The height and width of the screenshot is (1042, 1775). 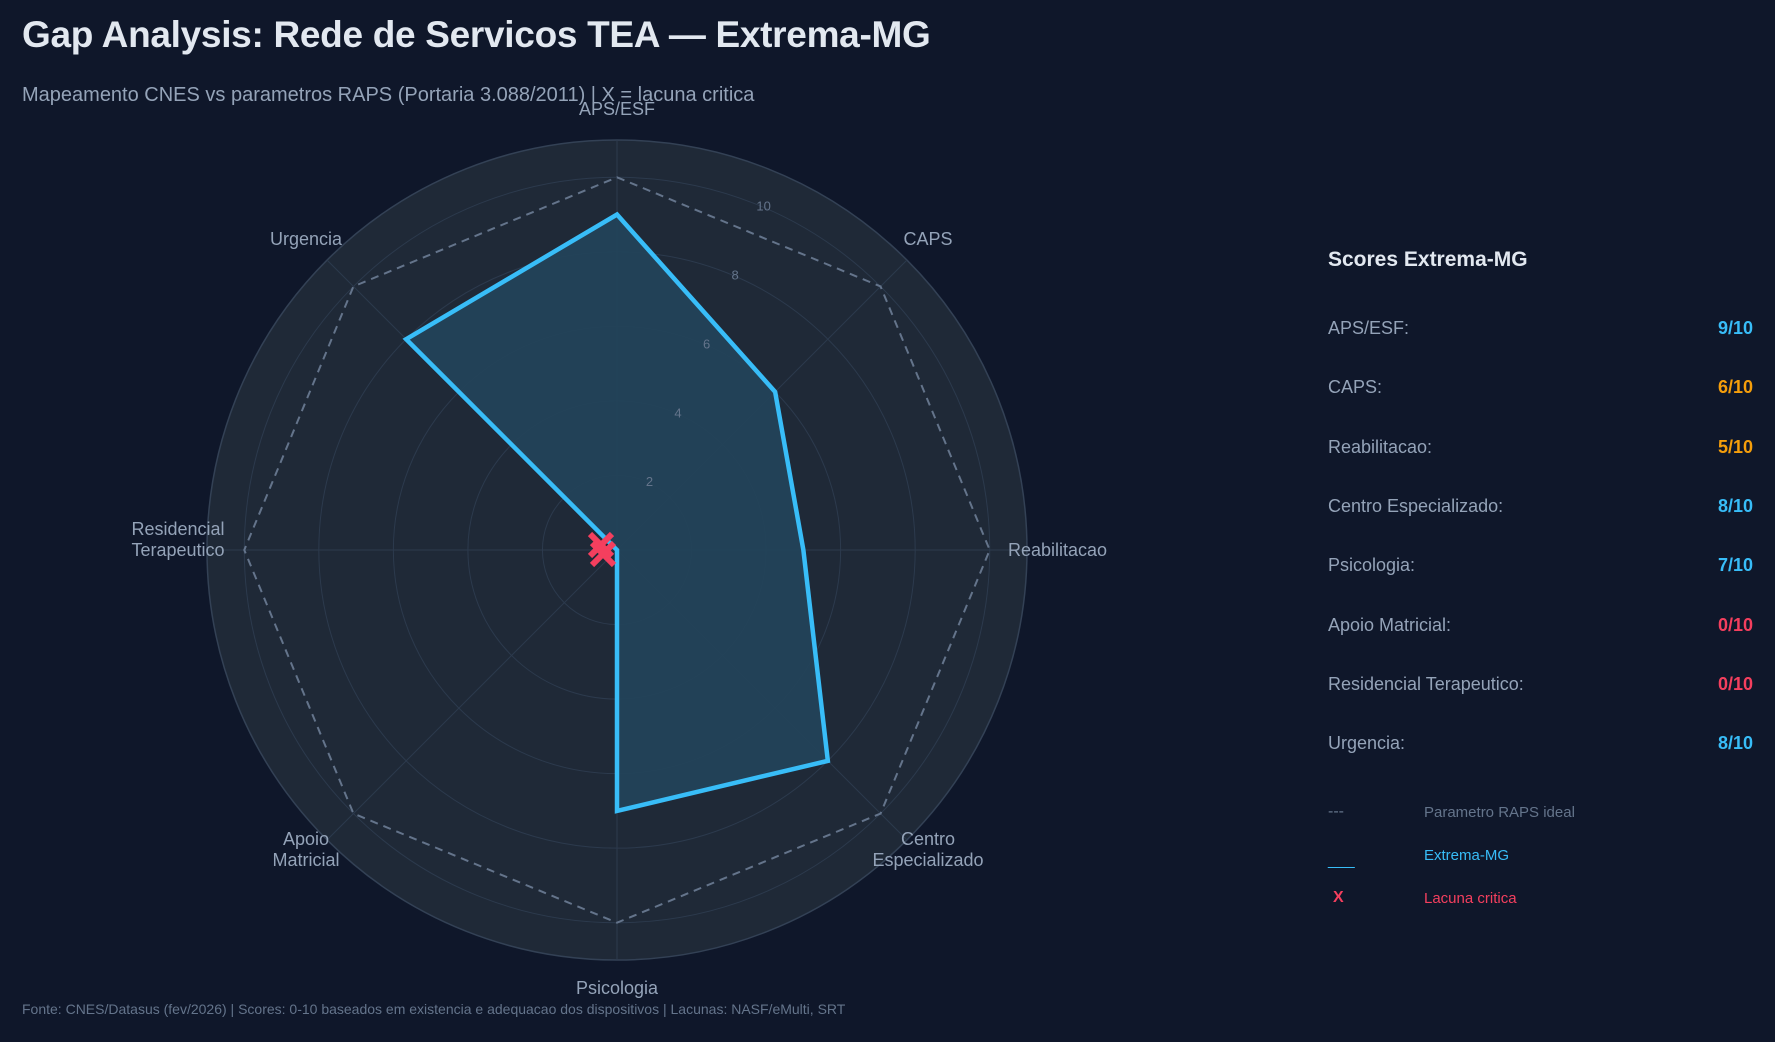 What do you see at coordinates (1336, 811) in the screenshot?
I see `dashed-line-icon: ---` at bounding box center [1336, 811].